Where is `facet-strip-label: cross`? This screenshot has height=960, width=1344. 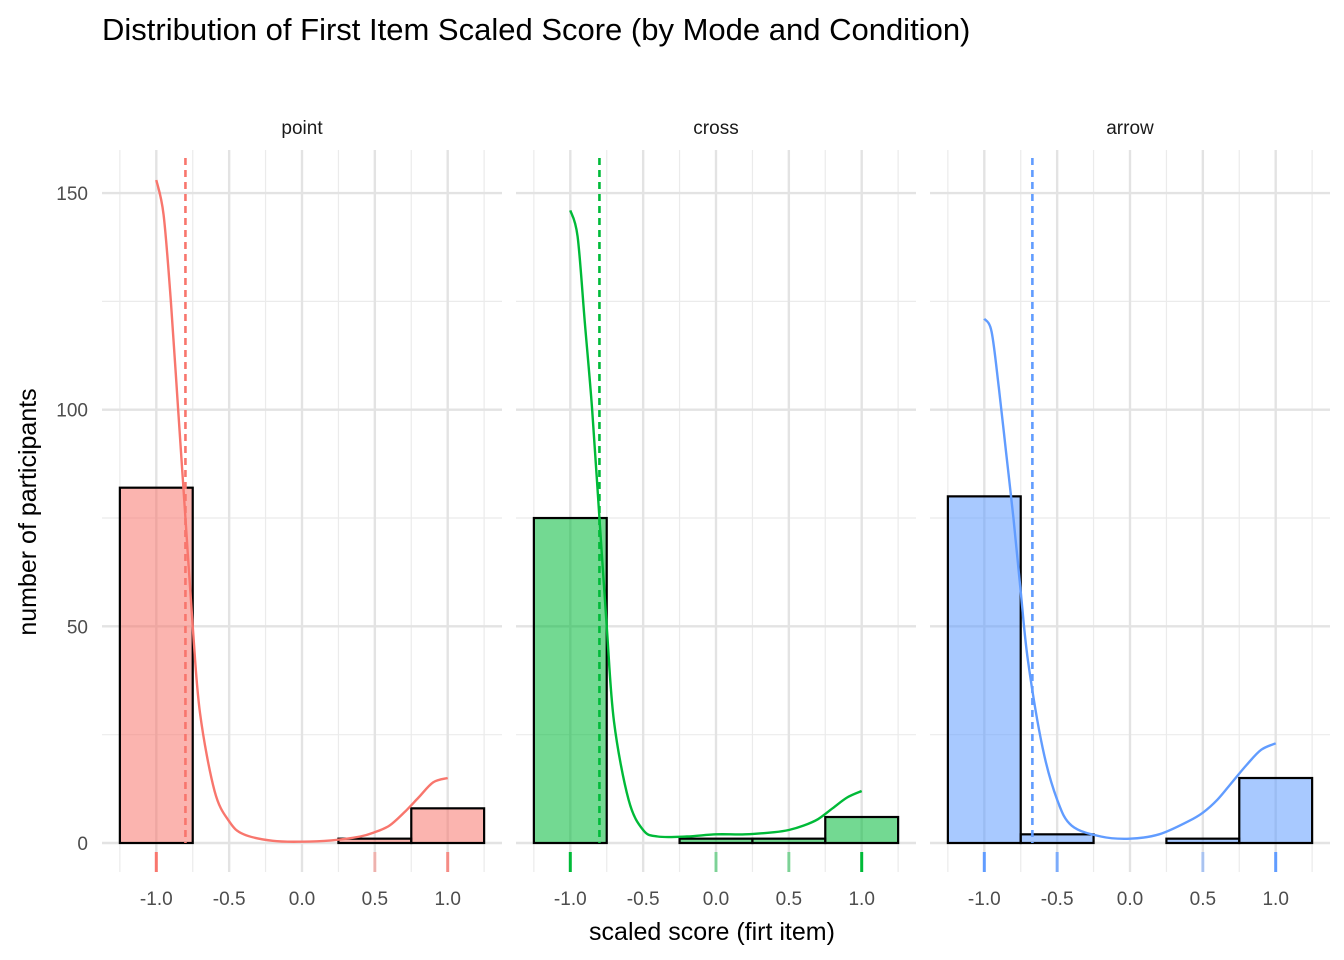 facet-strip-label: cross is located at coordinates (715, 128).